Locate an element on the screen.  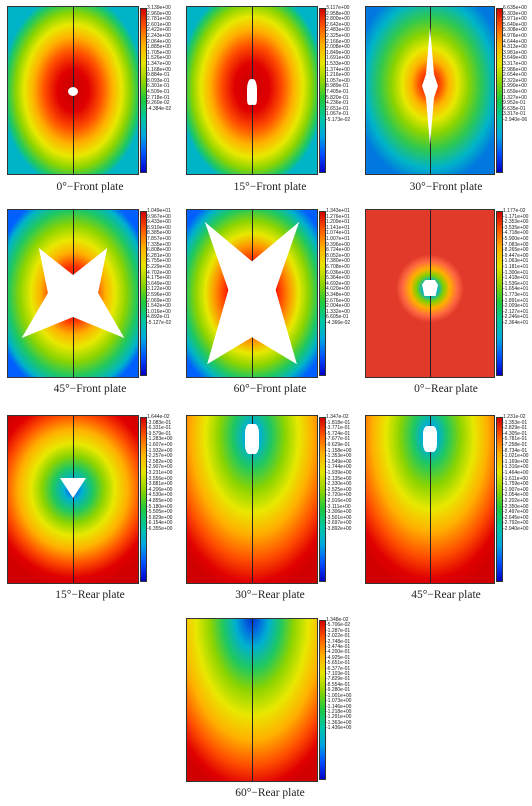
legend-tick-label: 8.385e+00 is located at coordinates (159, 233).